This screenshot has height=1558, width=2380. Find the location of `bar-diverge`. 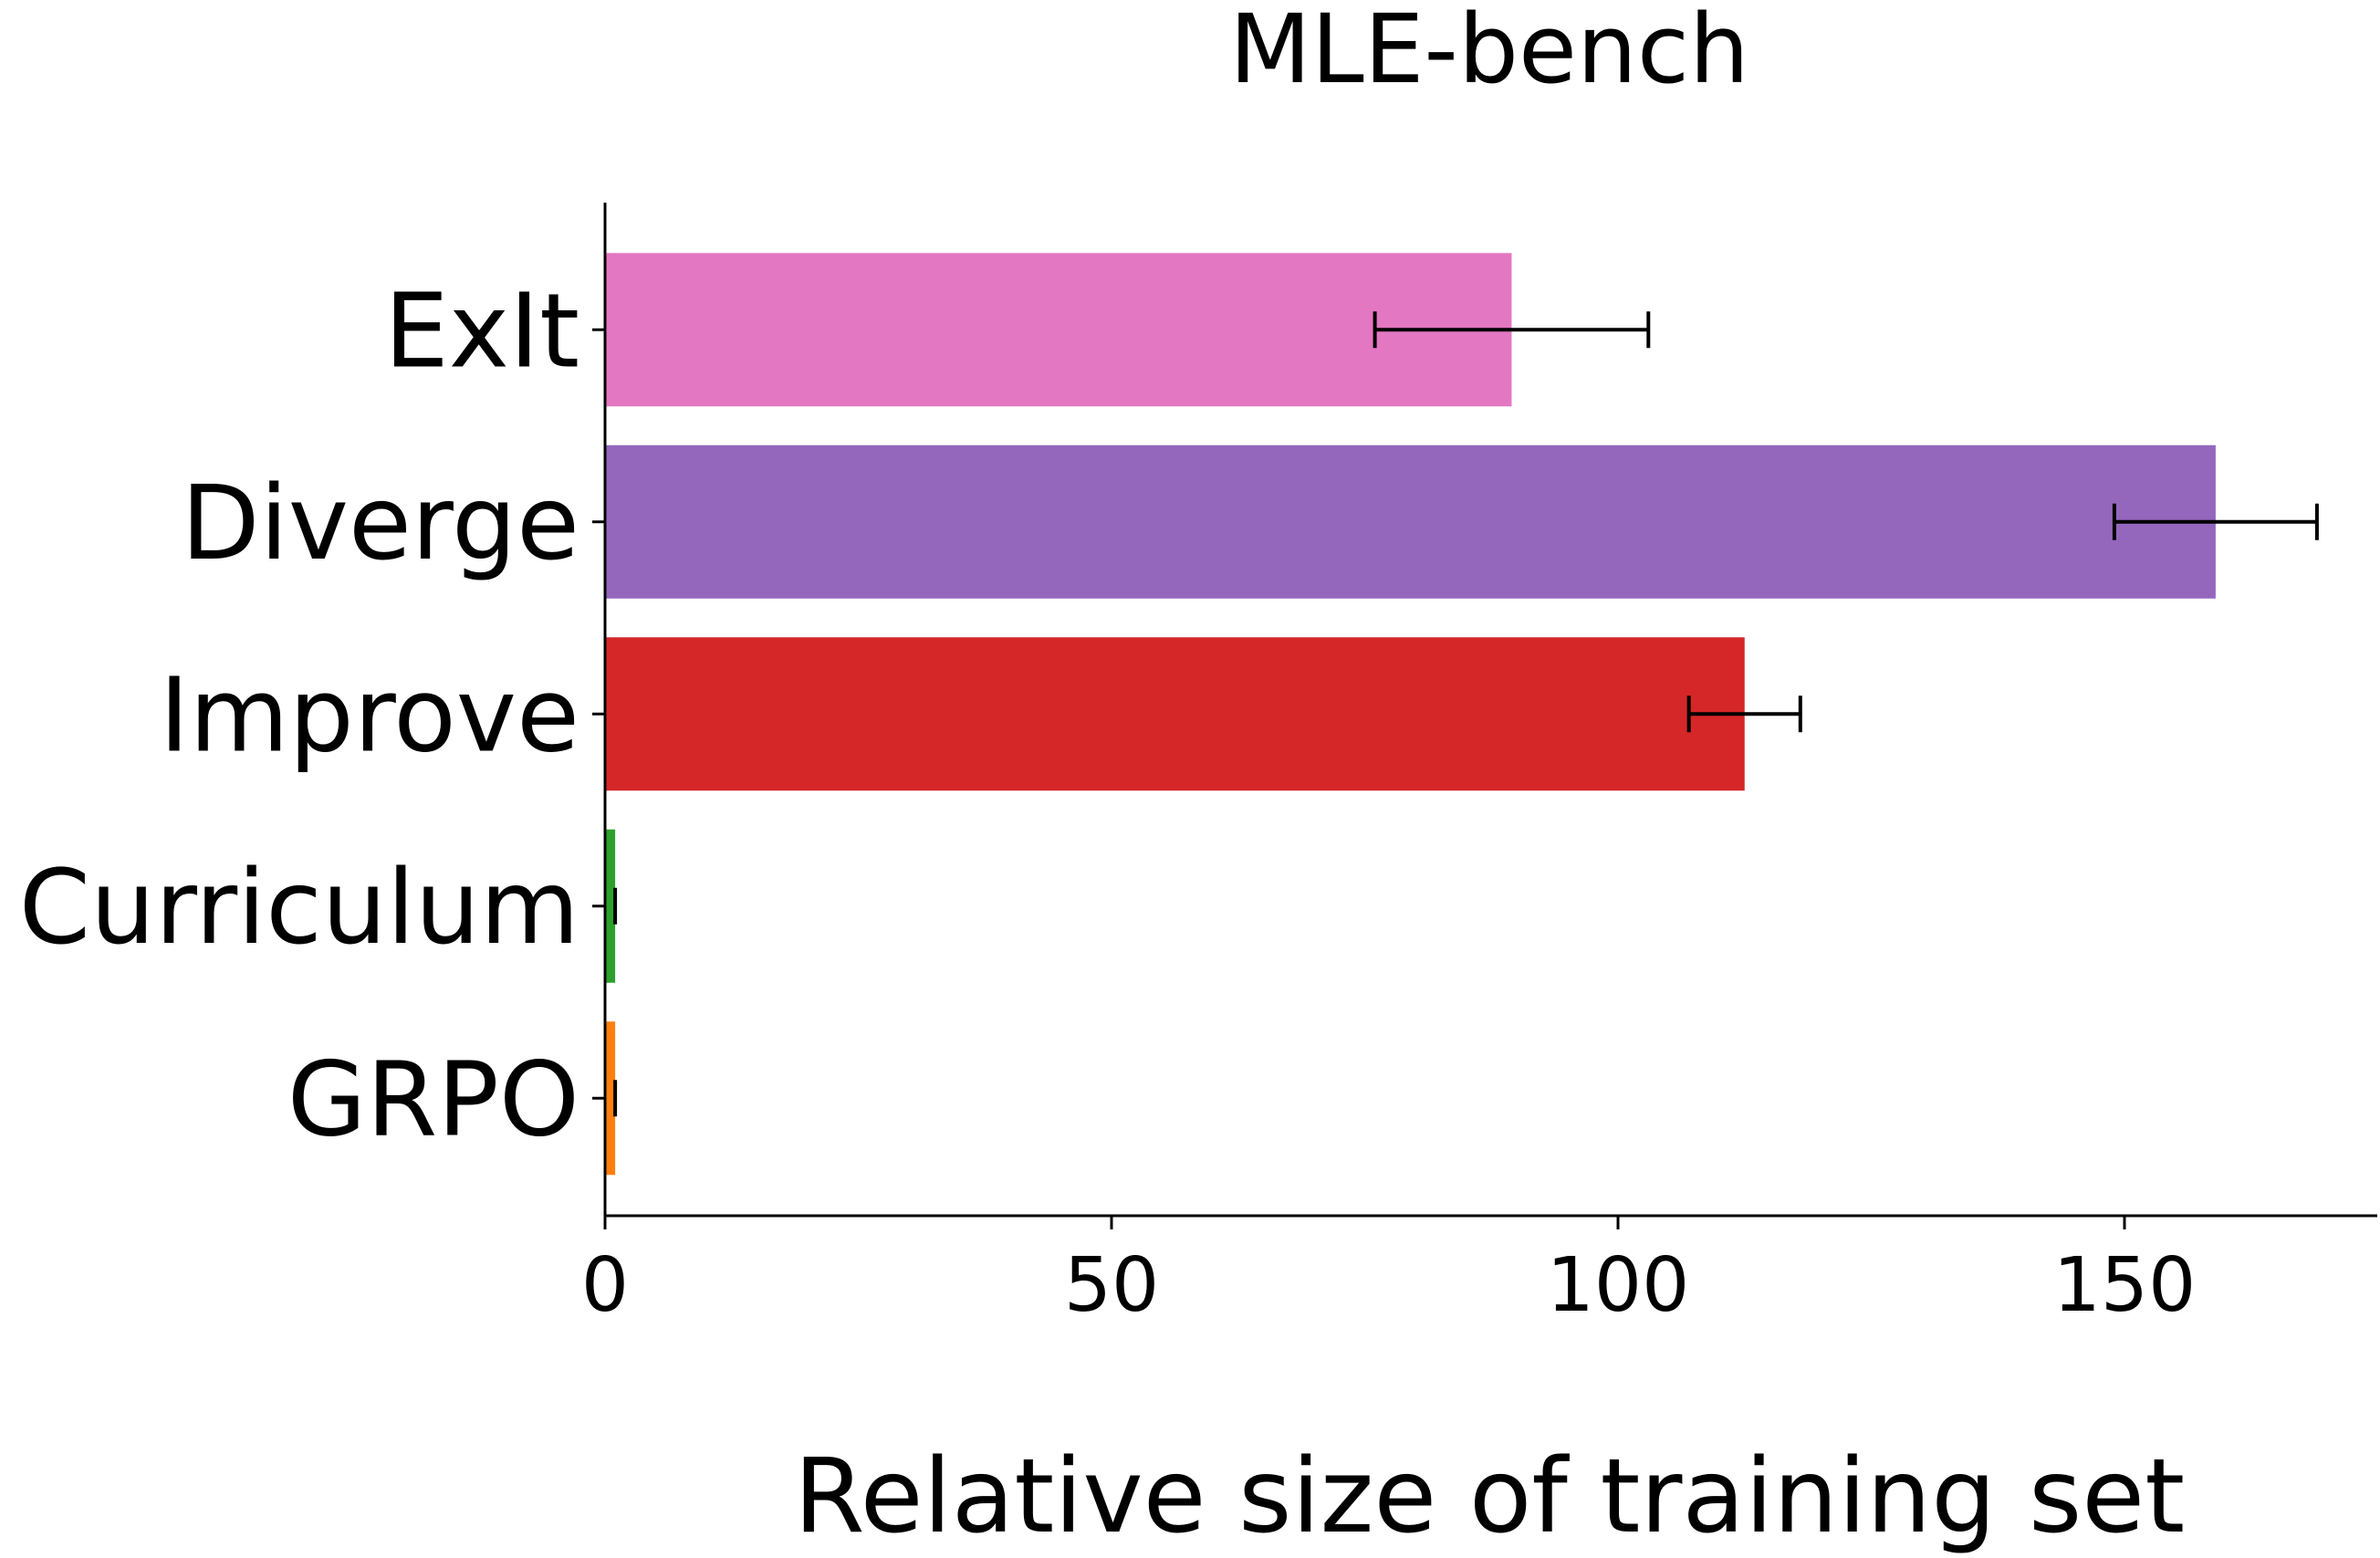

bar-diverge is located at coordinates (1410, 521).